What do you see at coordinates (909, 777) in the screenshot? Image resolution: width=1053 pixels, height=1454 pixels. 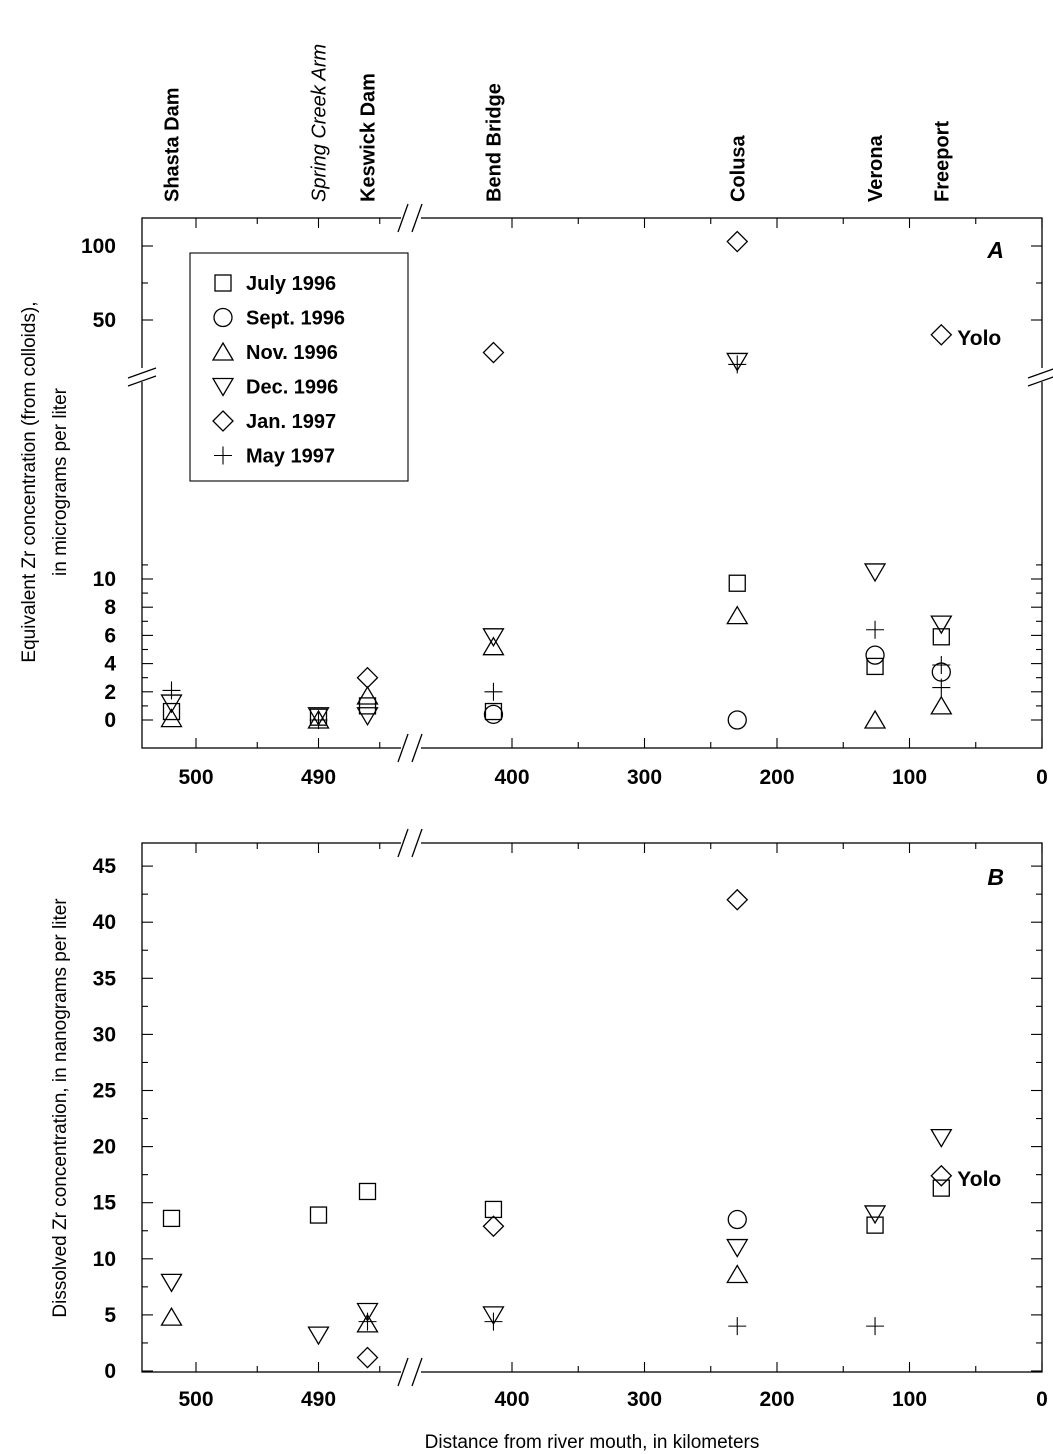 I see `panel-a-x-tick-label: 100` at bounding box center [909, 777].